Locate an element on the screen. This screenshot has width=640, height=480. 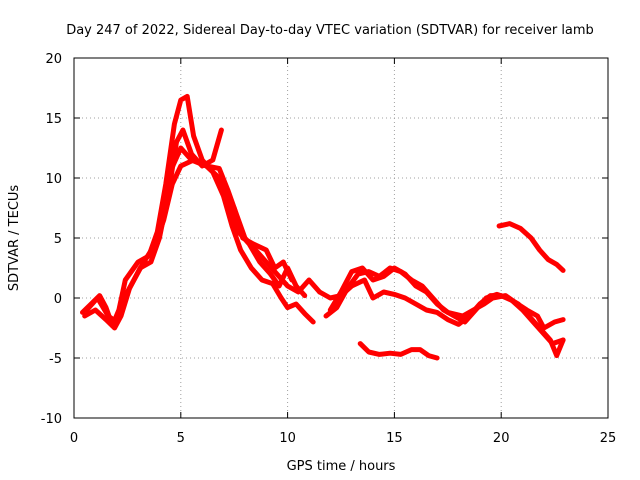
y-tick-label: -5 is located at coordinates (55, 359).